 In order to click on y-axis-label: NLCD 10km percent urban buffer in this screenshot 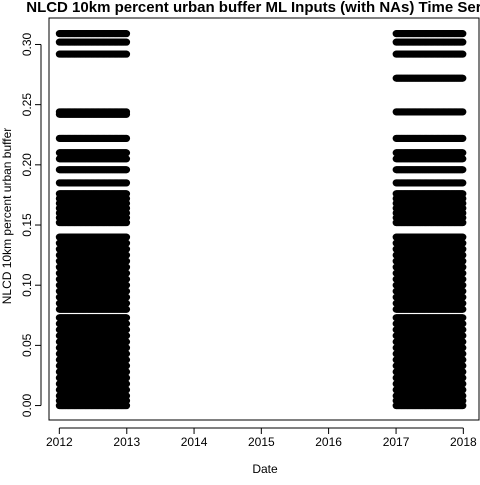, I will do `click(7, 216)`.